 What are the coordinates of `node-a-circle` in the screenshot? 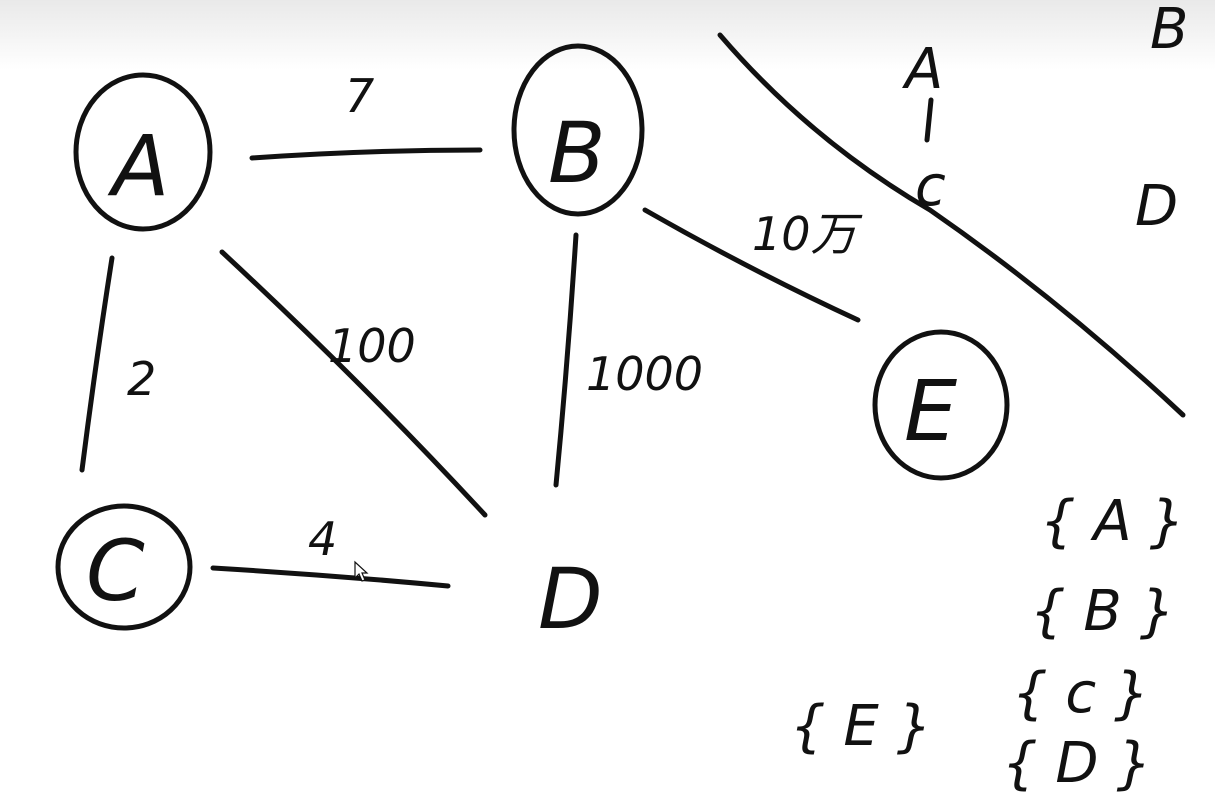 It's located at (143, 152).